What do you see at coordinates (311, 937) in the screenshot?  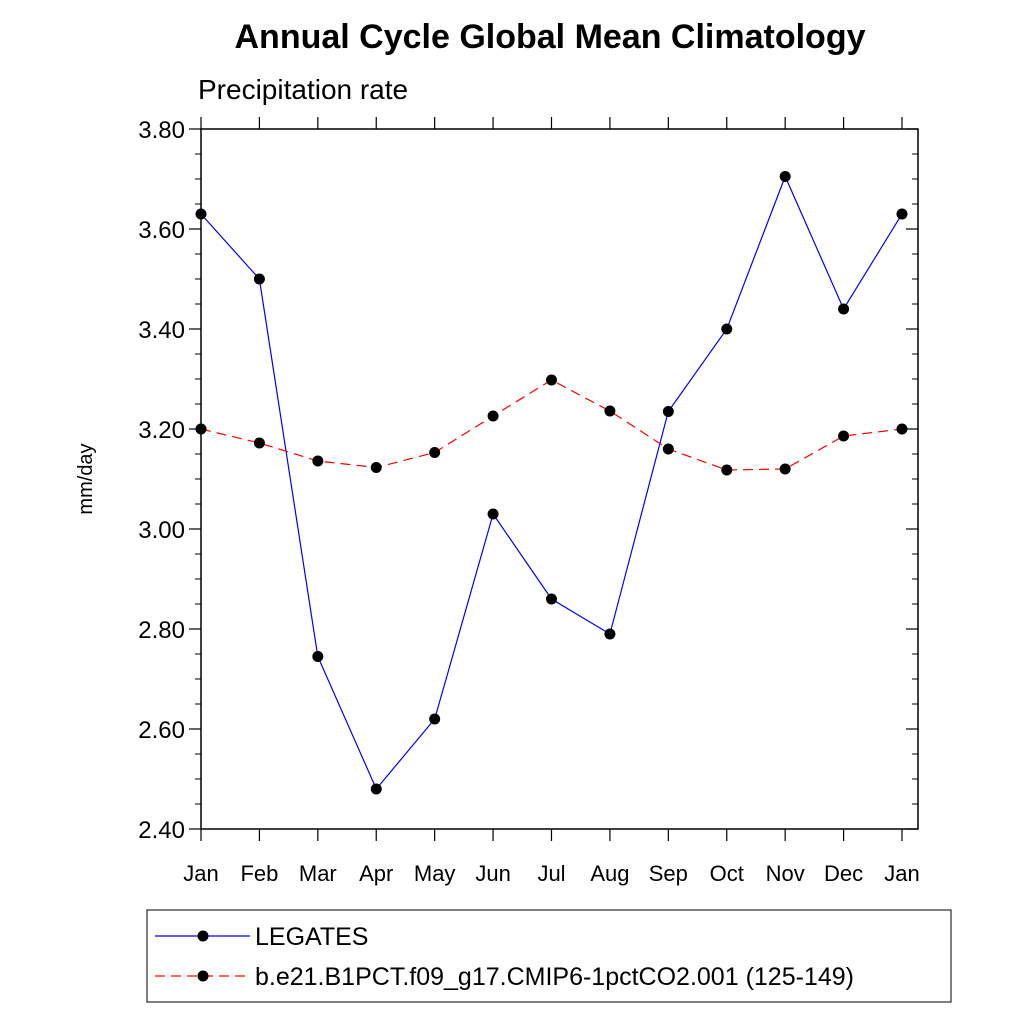 I see `legend-label-1: LEGATES` at bounding box center [311, 937].